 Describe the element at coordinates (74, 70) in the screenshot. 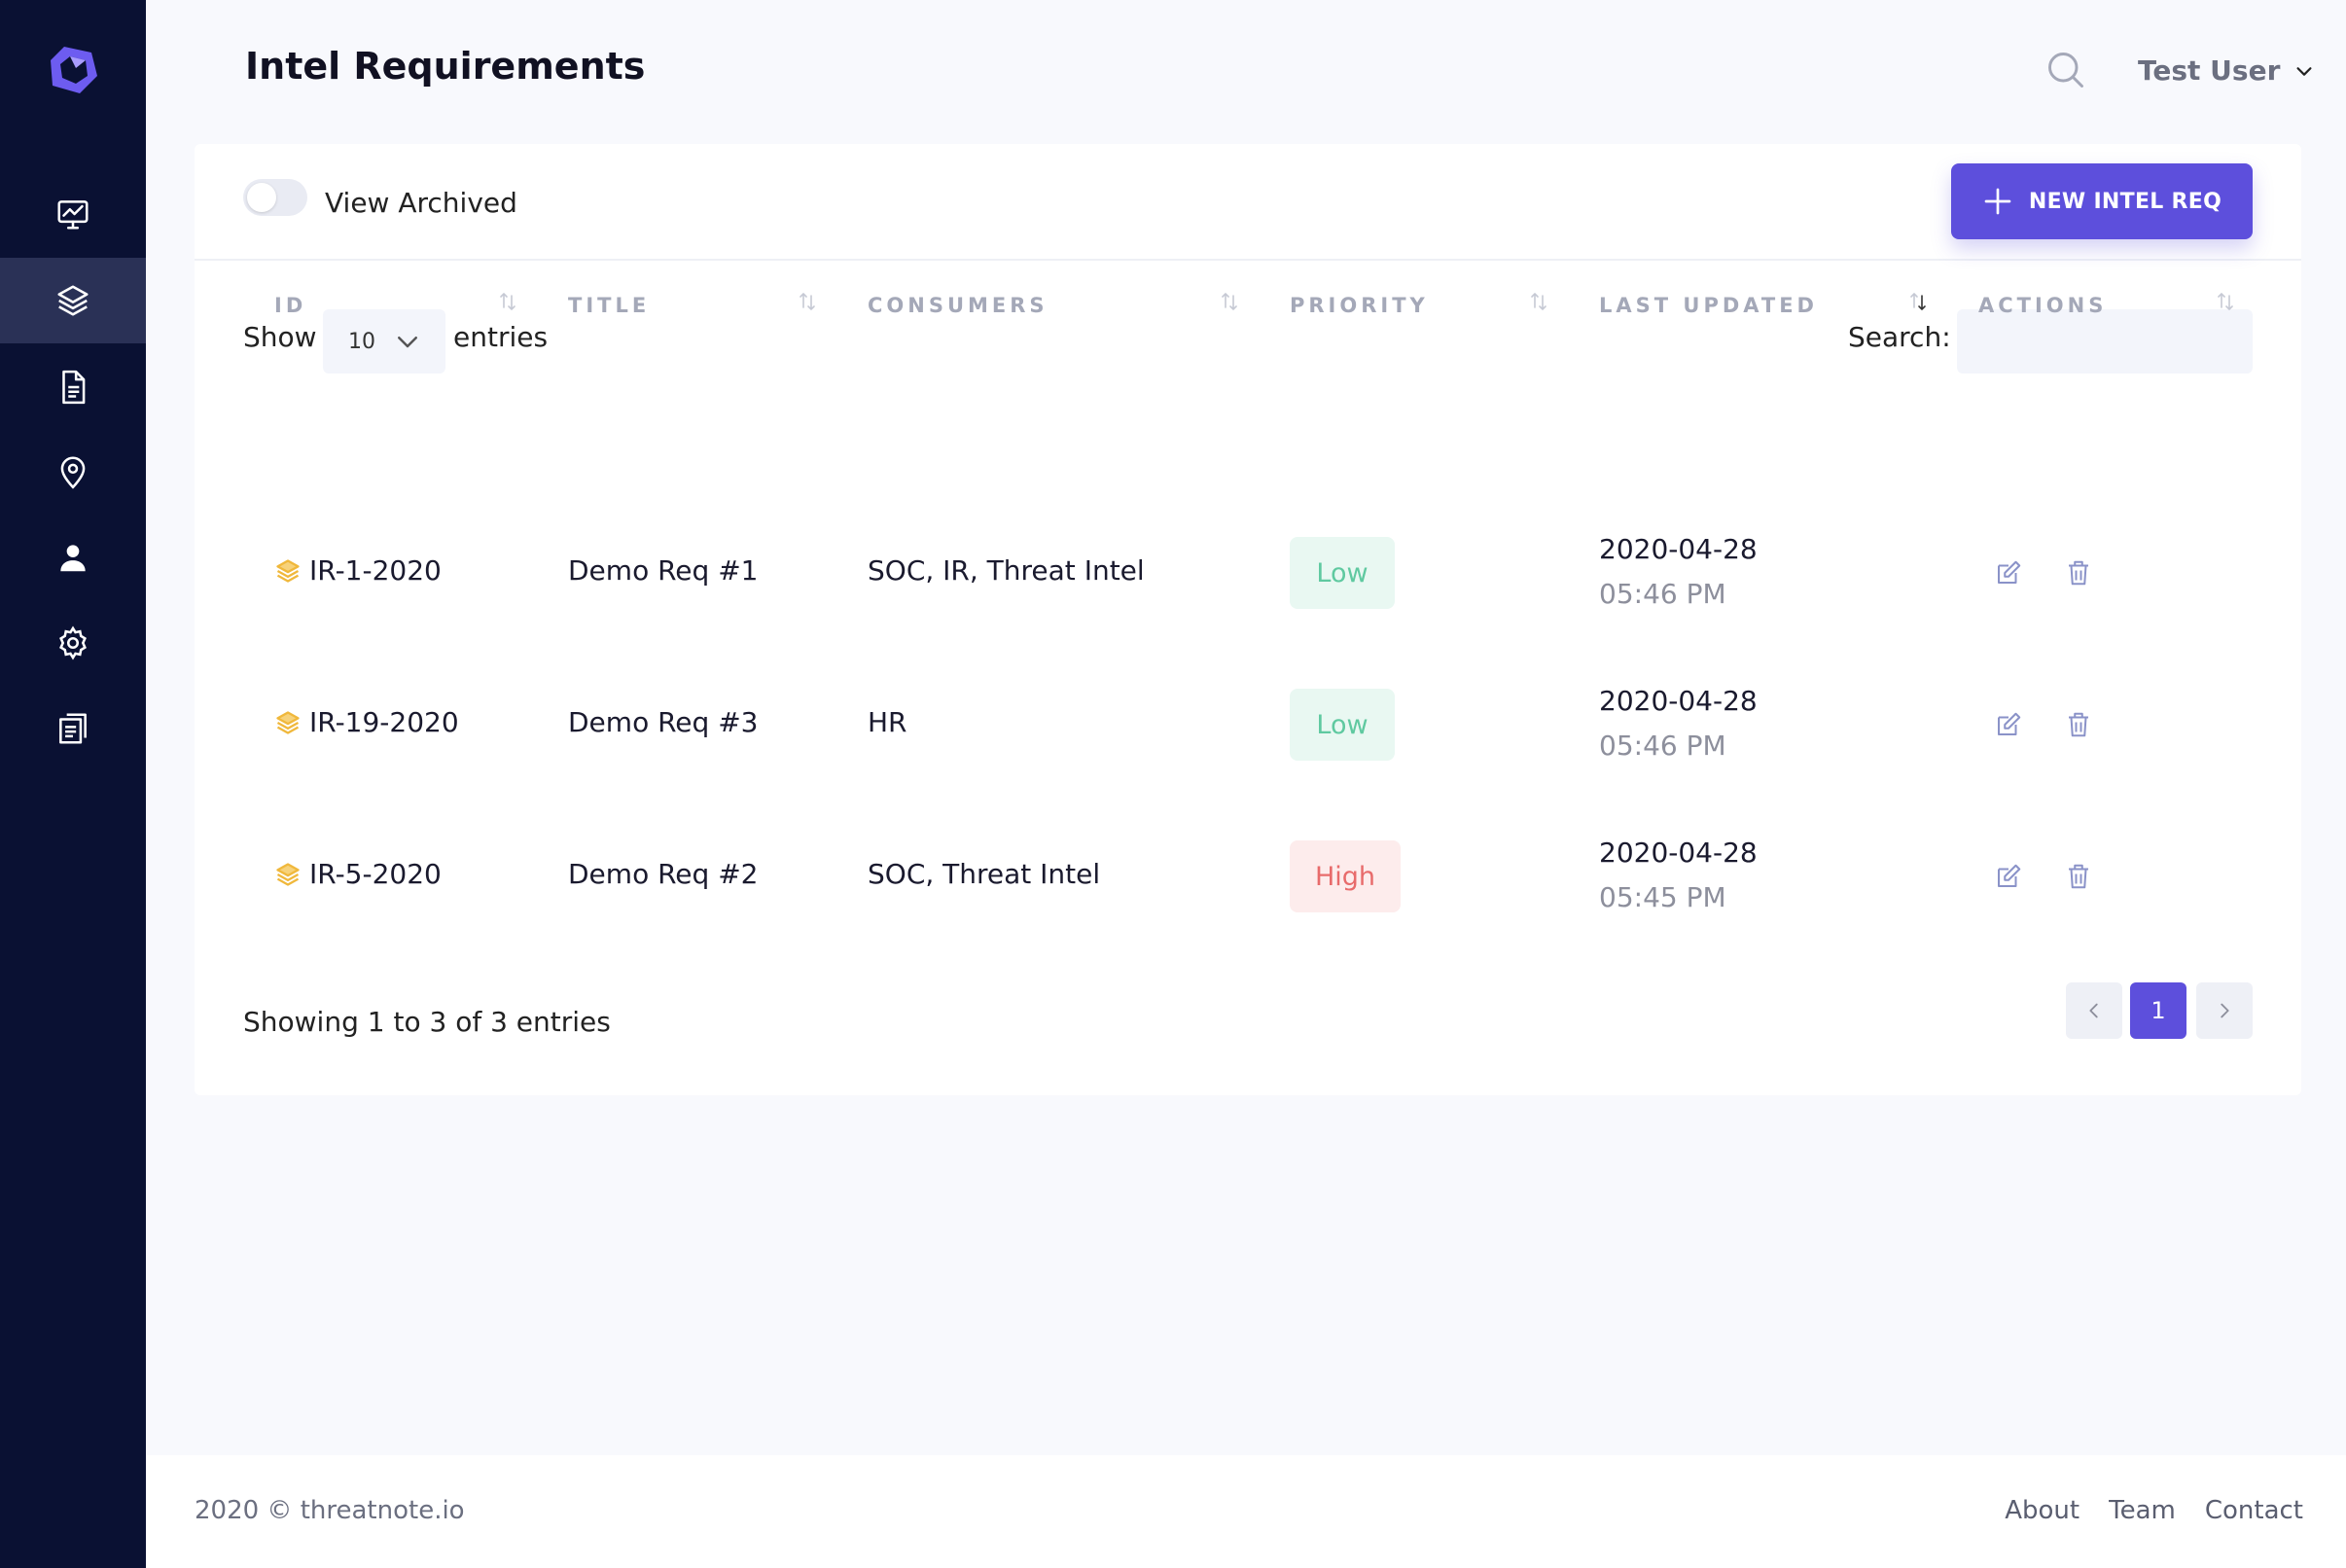

I see `threatnote-logo-icon` at that location.